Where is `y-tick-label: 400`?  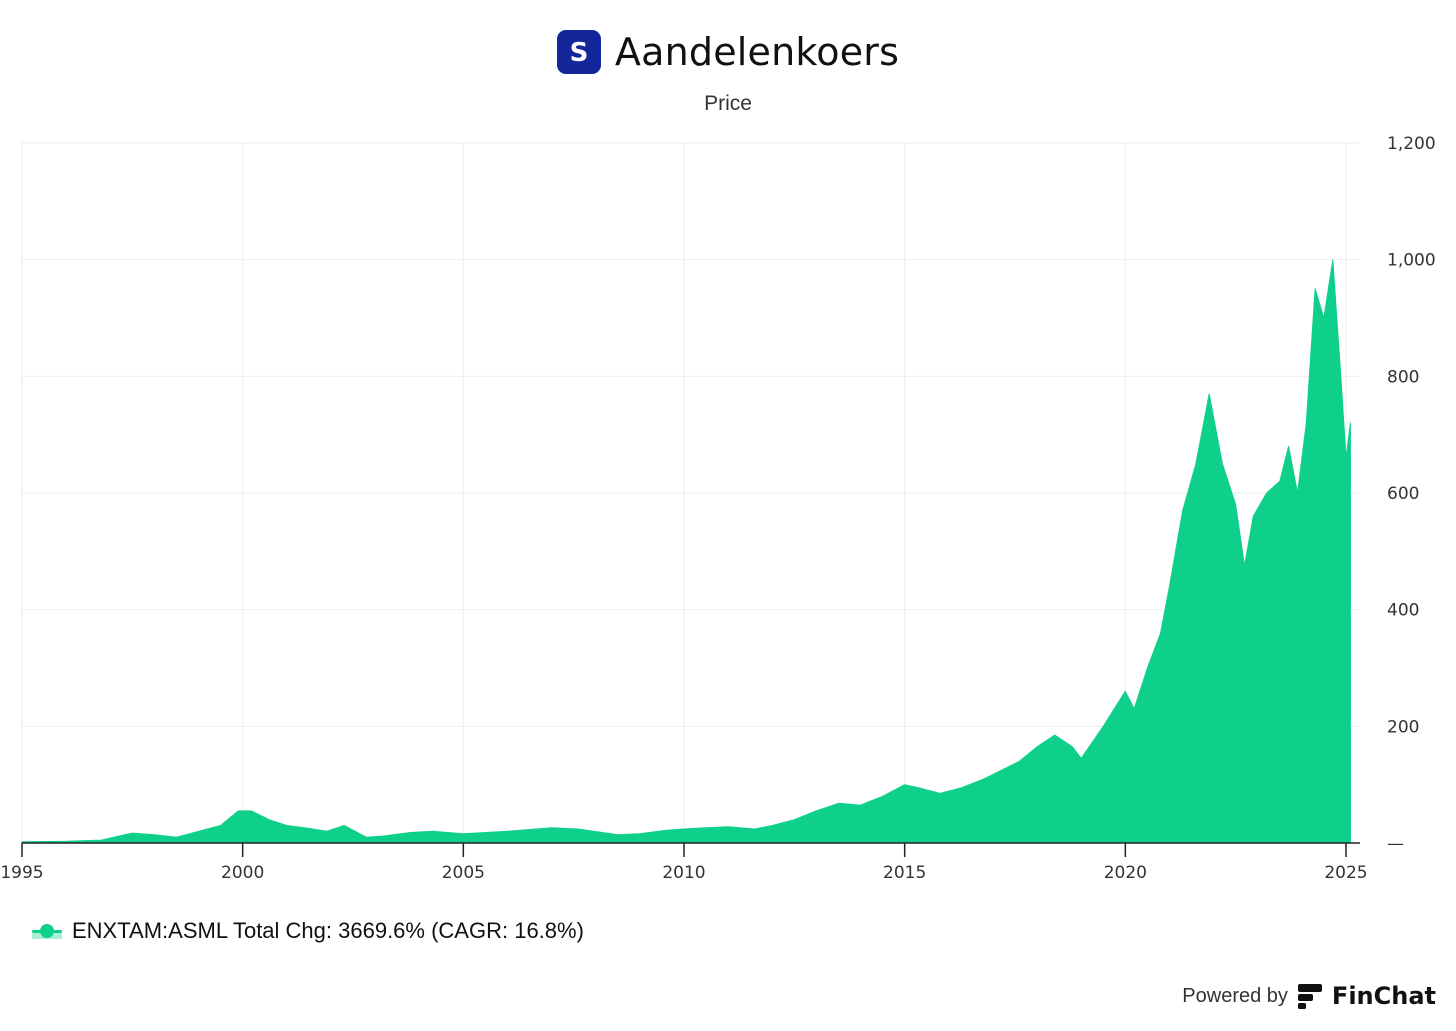 y-tick-label: 400 is located at coordinates (1403, 611).